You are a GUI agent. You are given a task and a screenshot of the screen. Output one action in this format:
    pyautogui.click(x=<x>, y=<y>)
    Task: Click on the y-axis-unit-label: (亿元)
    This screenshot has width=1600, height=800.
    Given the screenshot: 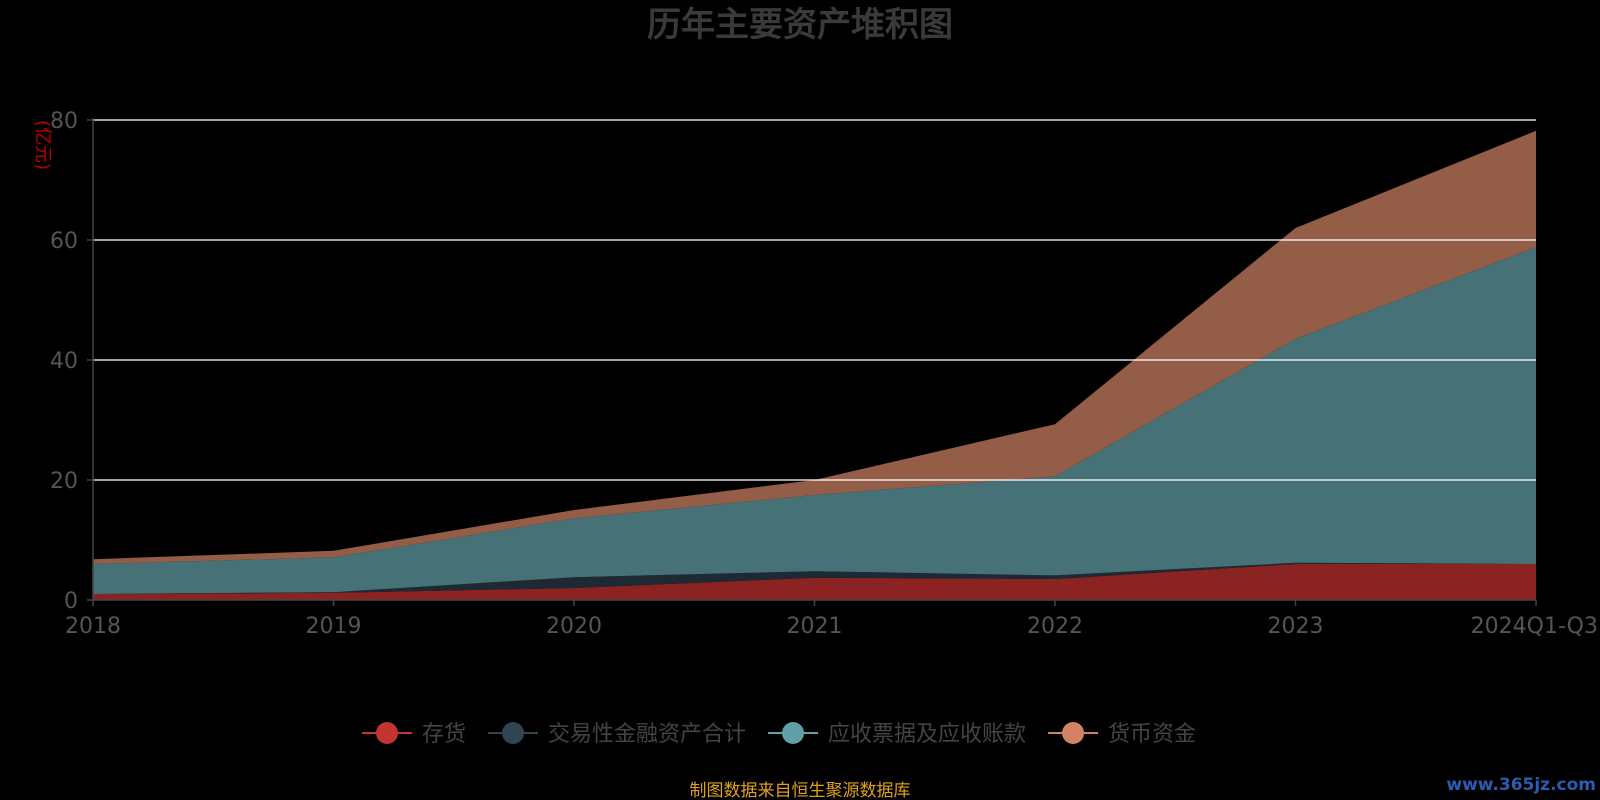 What is the action you would take?
    pyautogui.click(x=42, y=145)
    